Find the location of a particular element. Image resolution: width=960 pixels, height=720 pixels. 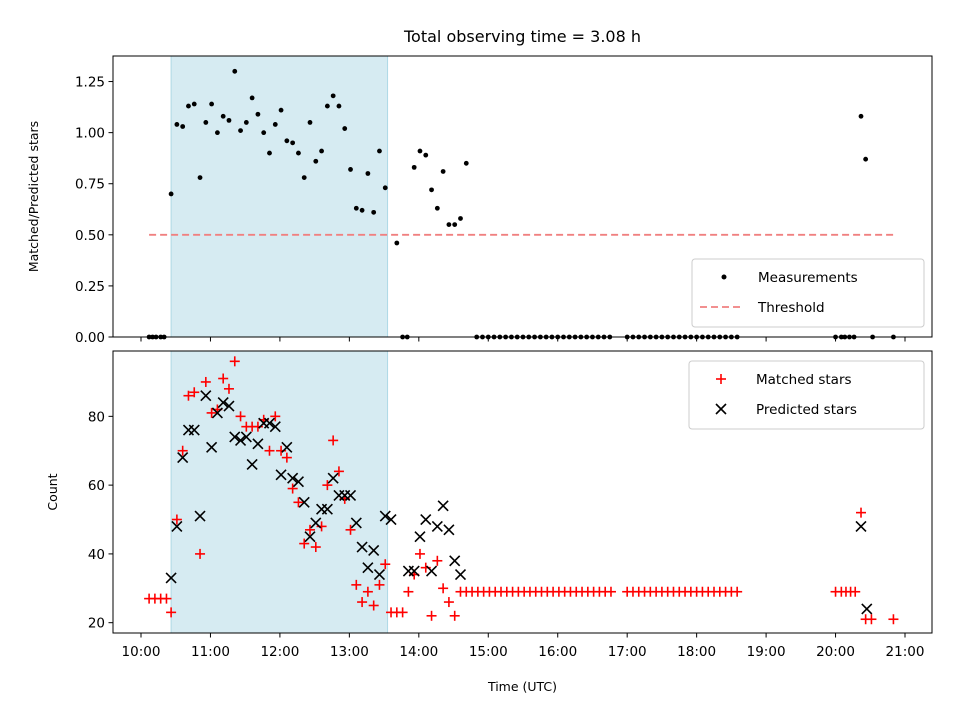

bottom-y-ticks: 20 40 60 80 is located at coordinates (100, 520).